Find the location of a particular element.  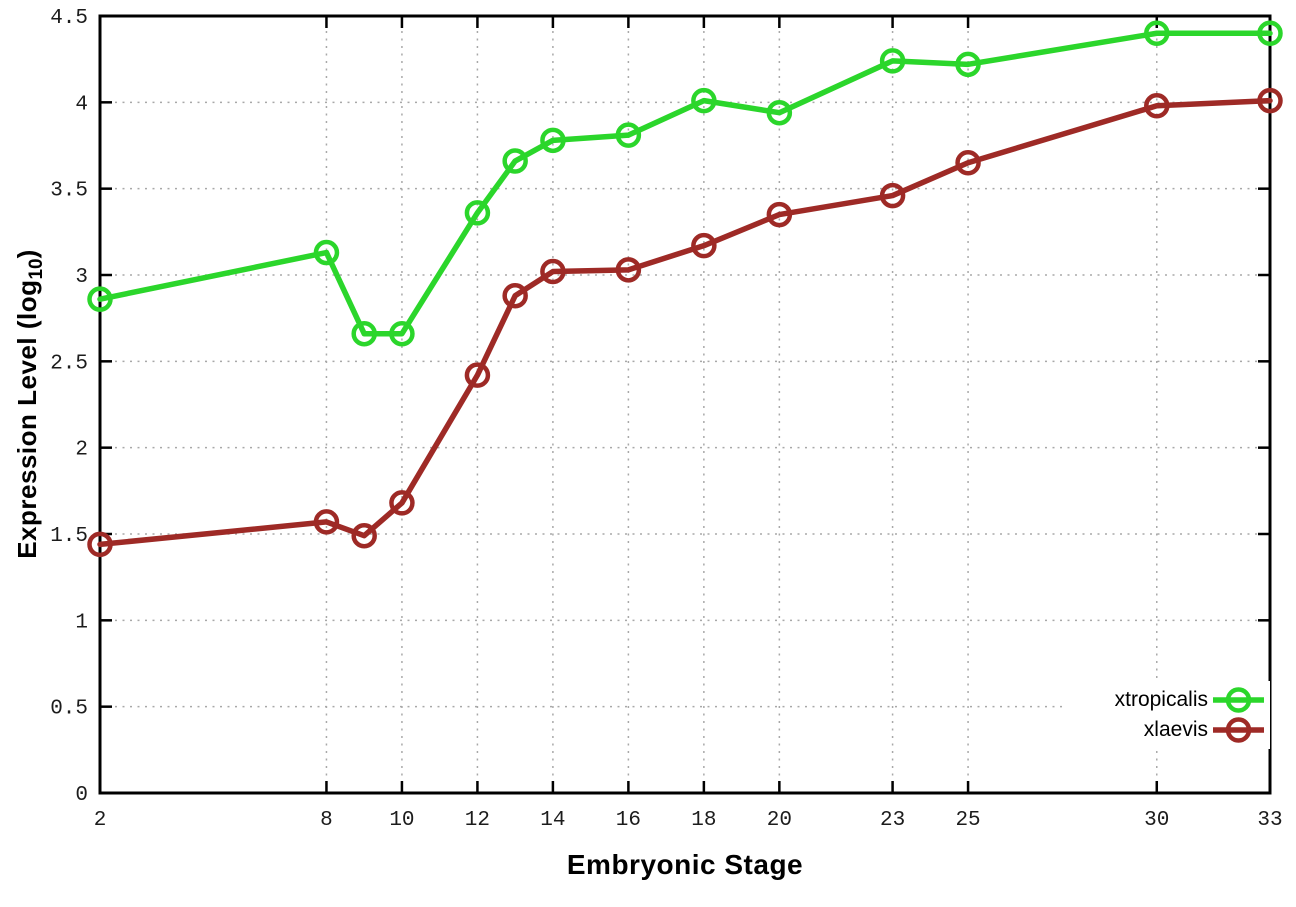

y-axis-title: Expression Level (log10) is located at coordinates (30, 404).